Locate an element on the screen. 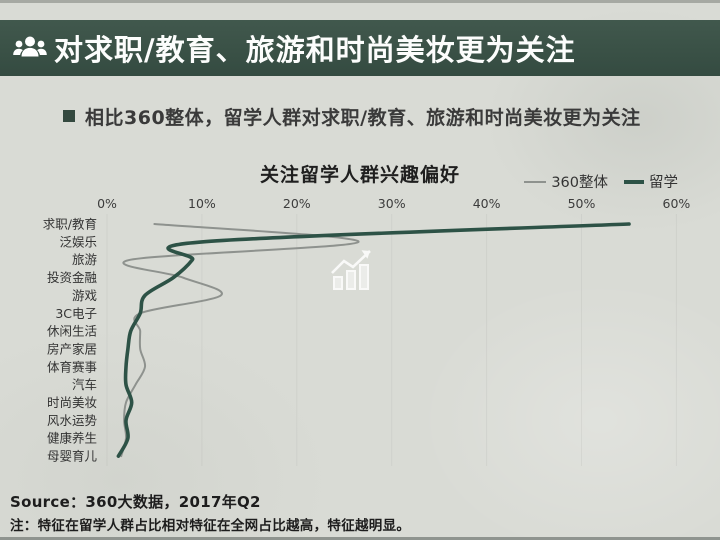 This screenshot has width=720, height=540. legend-item-liuxue: 留学 is located at coordinates (651, 181).